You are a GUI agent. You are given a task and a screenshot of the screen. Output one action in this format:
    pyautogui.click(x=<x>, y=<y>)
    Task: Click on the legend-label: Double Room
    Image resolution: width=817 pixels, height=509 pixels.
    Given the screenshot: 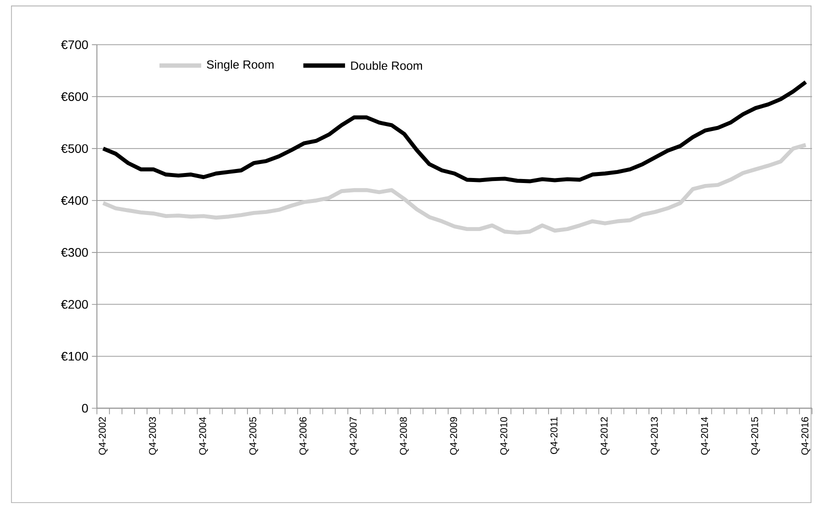 What is the action you would take?
    pyautogui.click(x=386, y=65)
    